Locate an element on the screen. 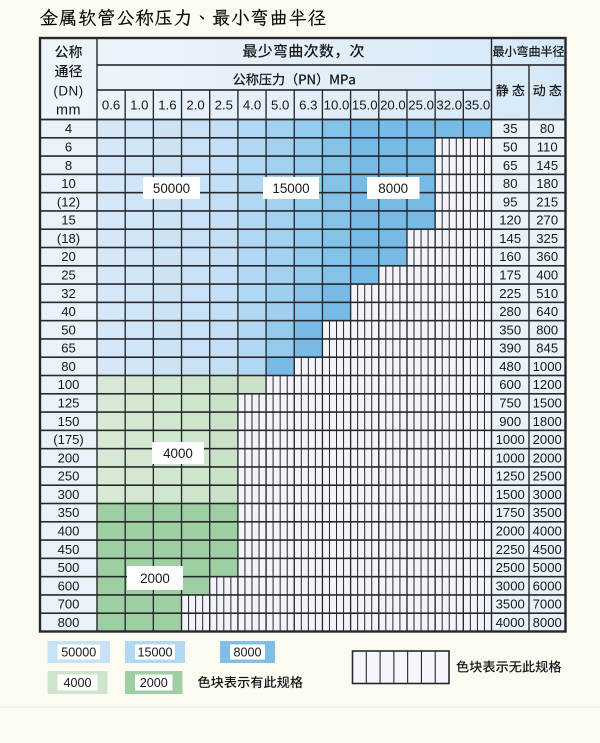  svg-text: 450 is located at coordinates (69, 549).